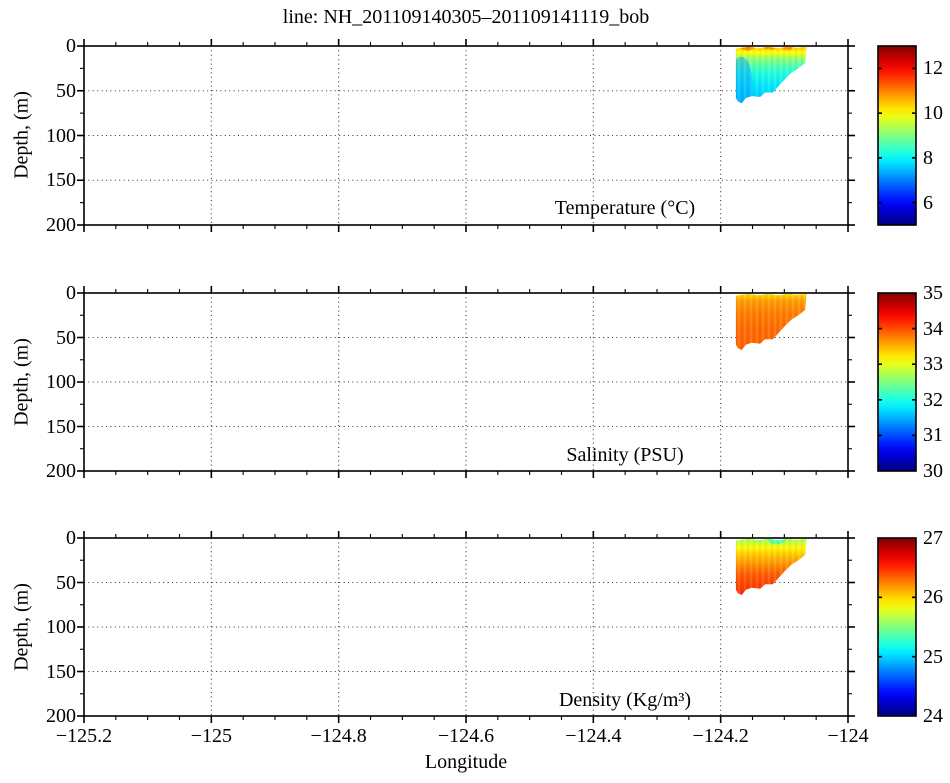  I want to click on x-tick-label: −124.4, so click(593, 736).